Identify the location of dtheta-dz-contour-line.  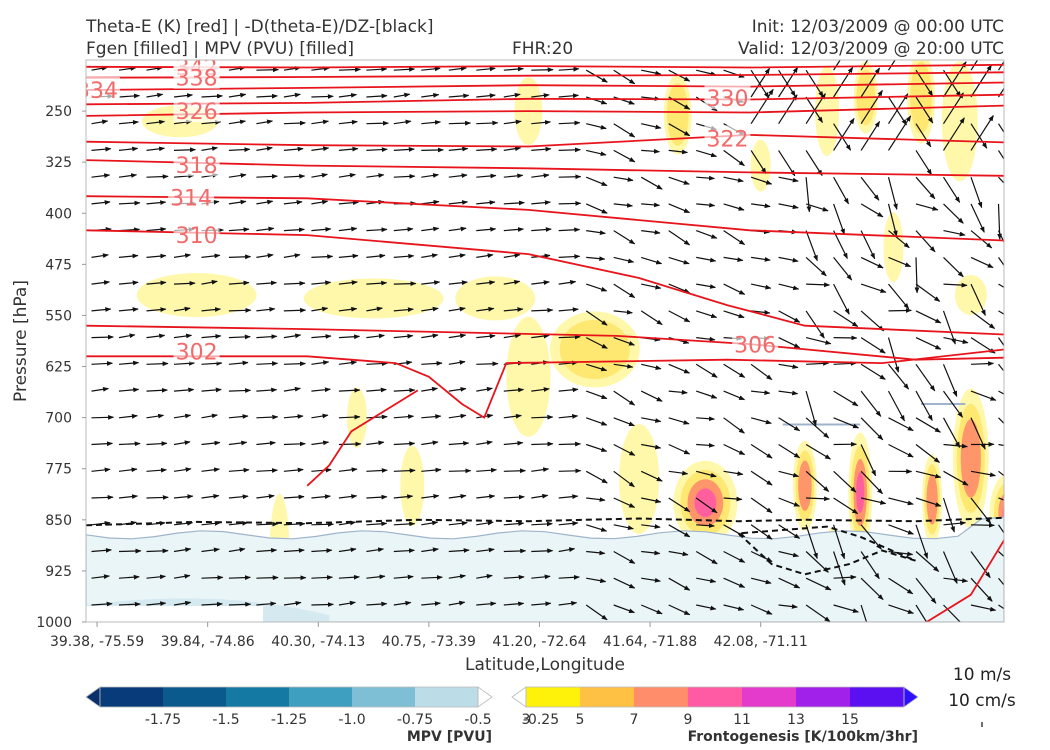
(545, 521).